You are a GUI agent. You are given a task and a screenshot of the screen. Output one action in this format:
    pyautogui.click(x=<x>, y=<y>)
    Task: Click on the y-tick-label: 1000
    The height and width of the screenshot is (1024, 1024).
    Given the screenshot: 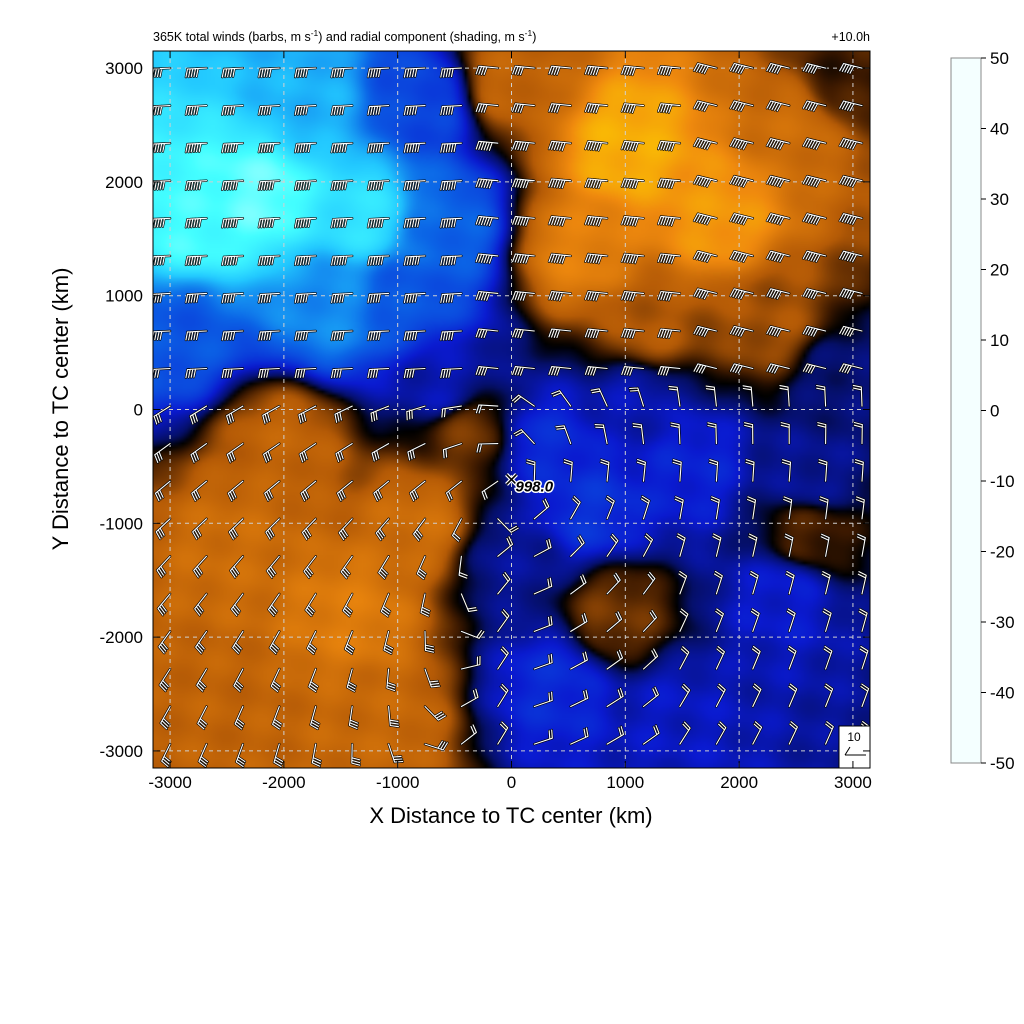 What is the action you would take?
    pyautogui.click(x=124, y=296)
    